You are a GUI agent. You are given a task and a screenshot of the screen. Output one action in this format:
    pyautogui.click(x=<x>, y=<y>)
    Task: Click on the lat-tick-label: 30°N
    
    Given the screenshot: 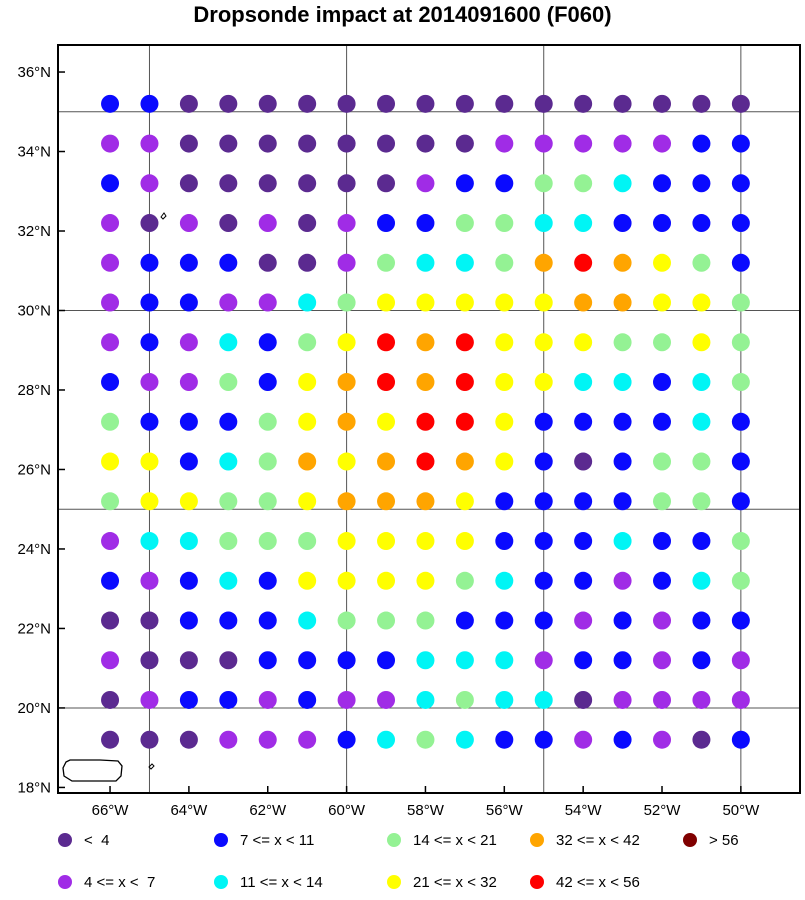 What is the action you would take?
    pyautogui.click(x=34, y=310)
    